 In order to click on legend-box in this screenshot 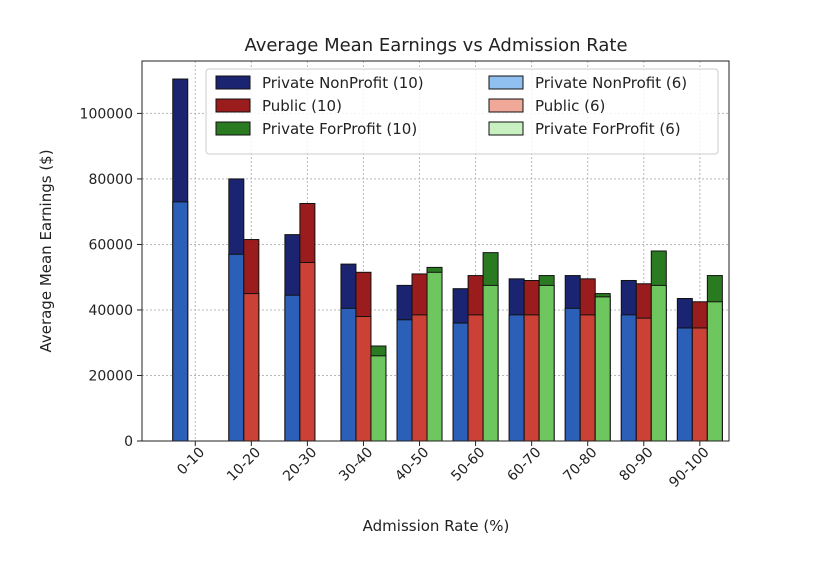, I will do `click(462, 111)`.